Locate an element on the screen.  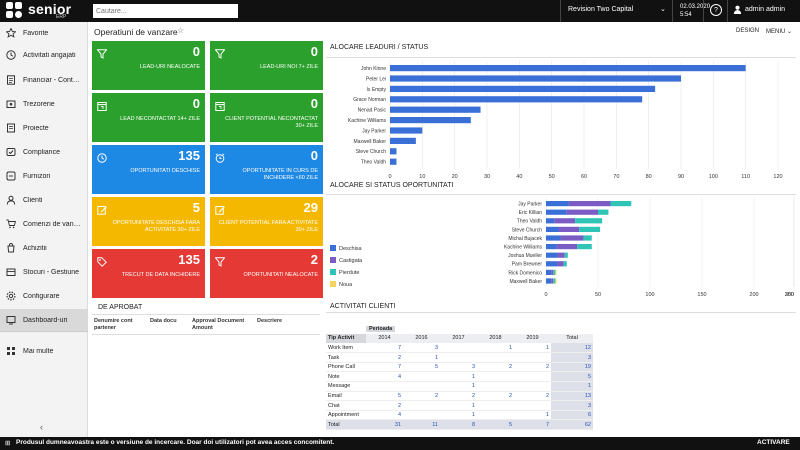
kpi-value: 0 is located at coordinates (314, 155).